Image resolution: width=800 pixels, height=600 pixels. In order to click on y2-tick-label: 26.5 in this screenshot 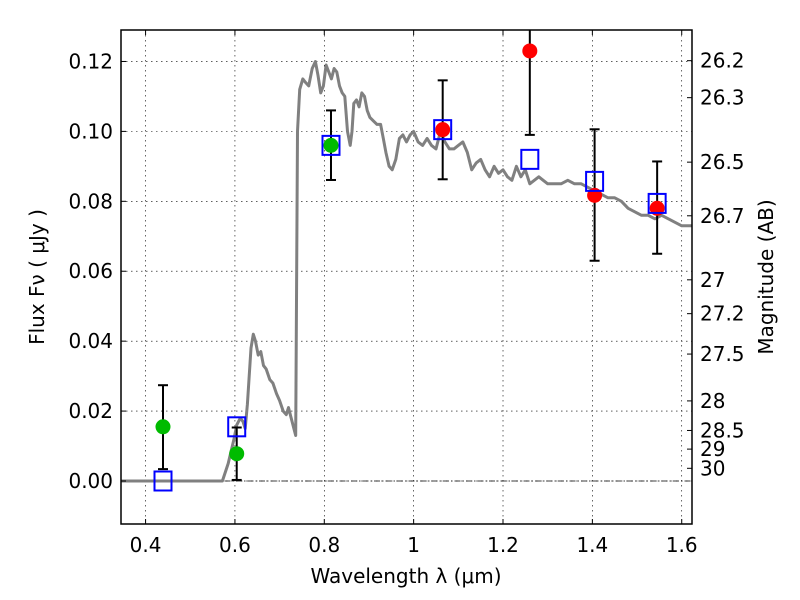, I will do `click(722, 162)`.